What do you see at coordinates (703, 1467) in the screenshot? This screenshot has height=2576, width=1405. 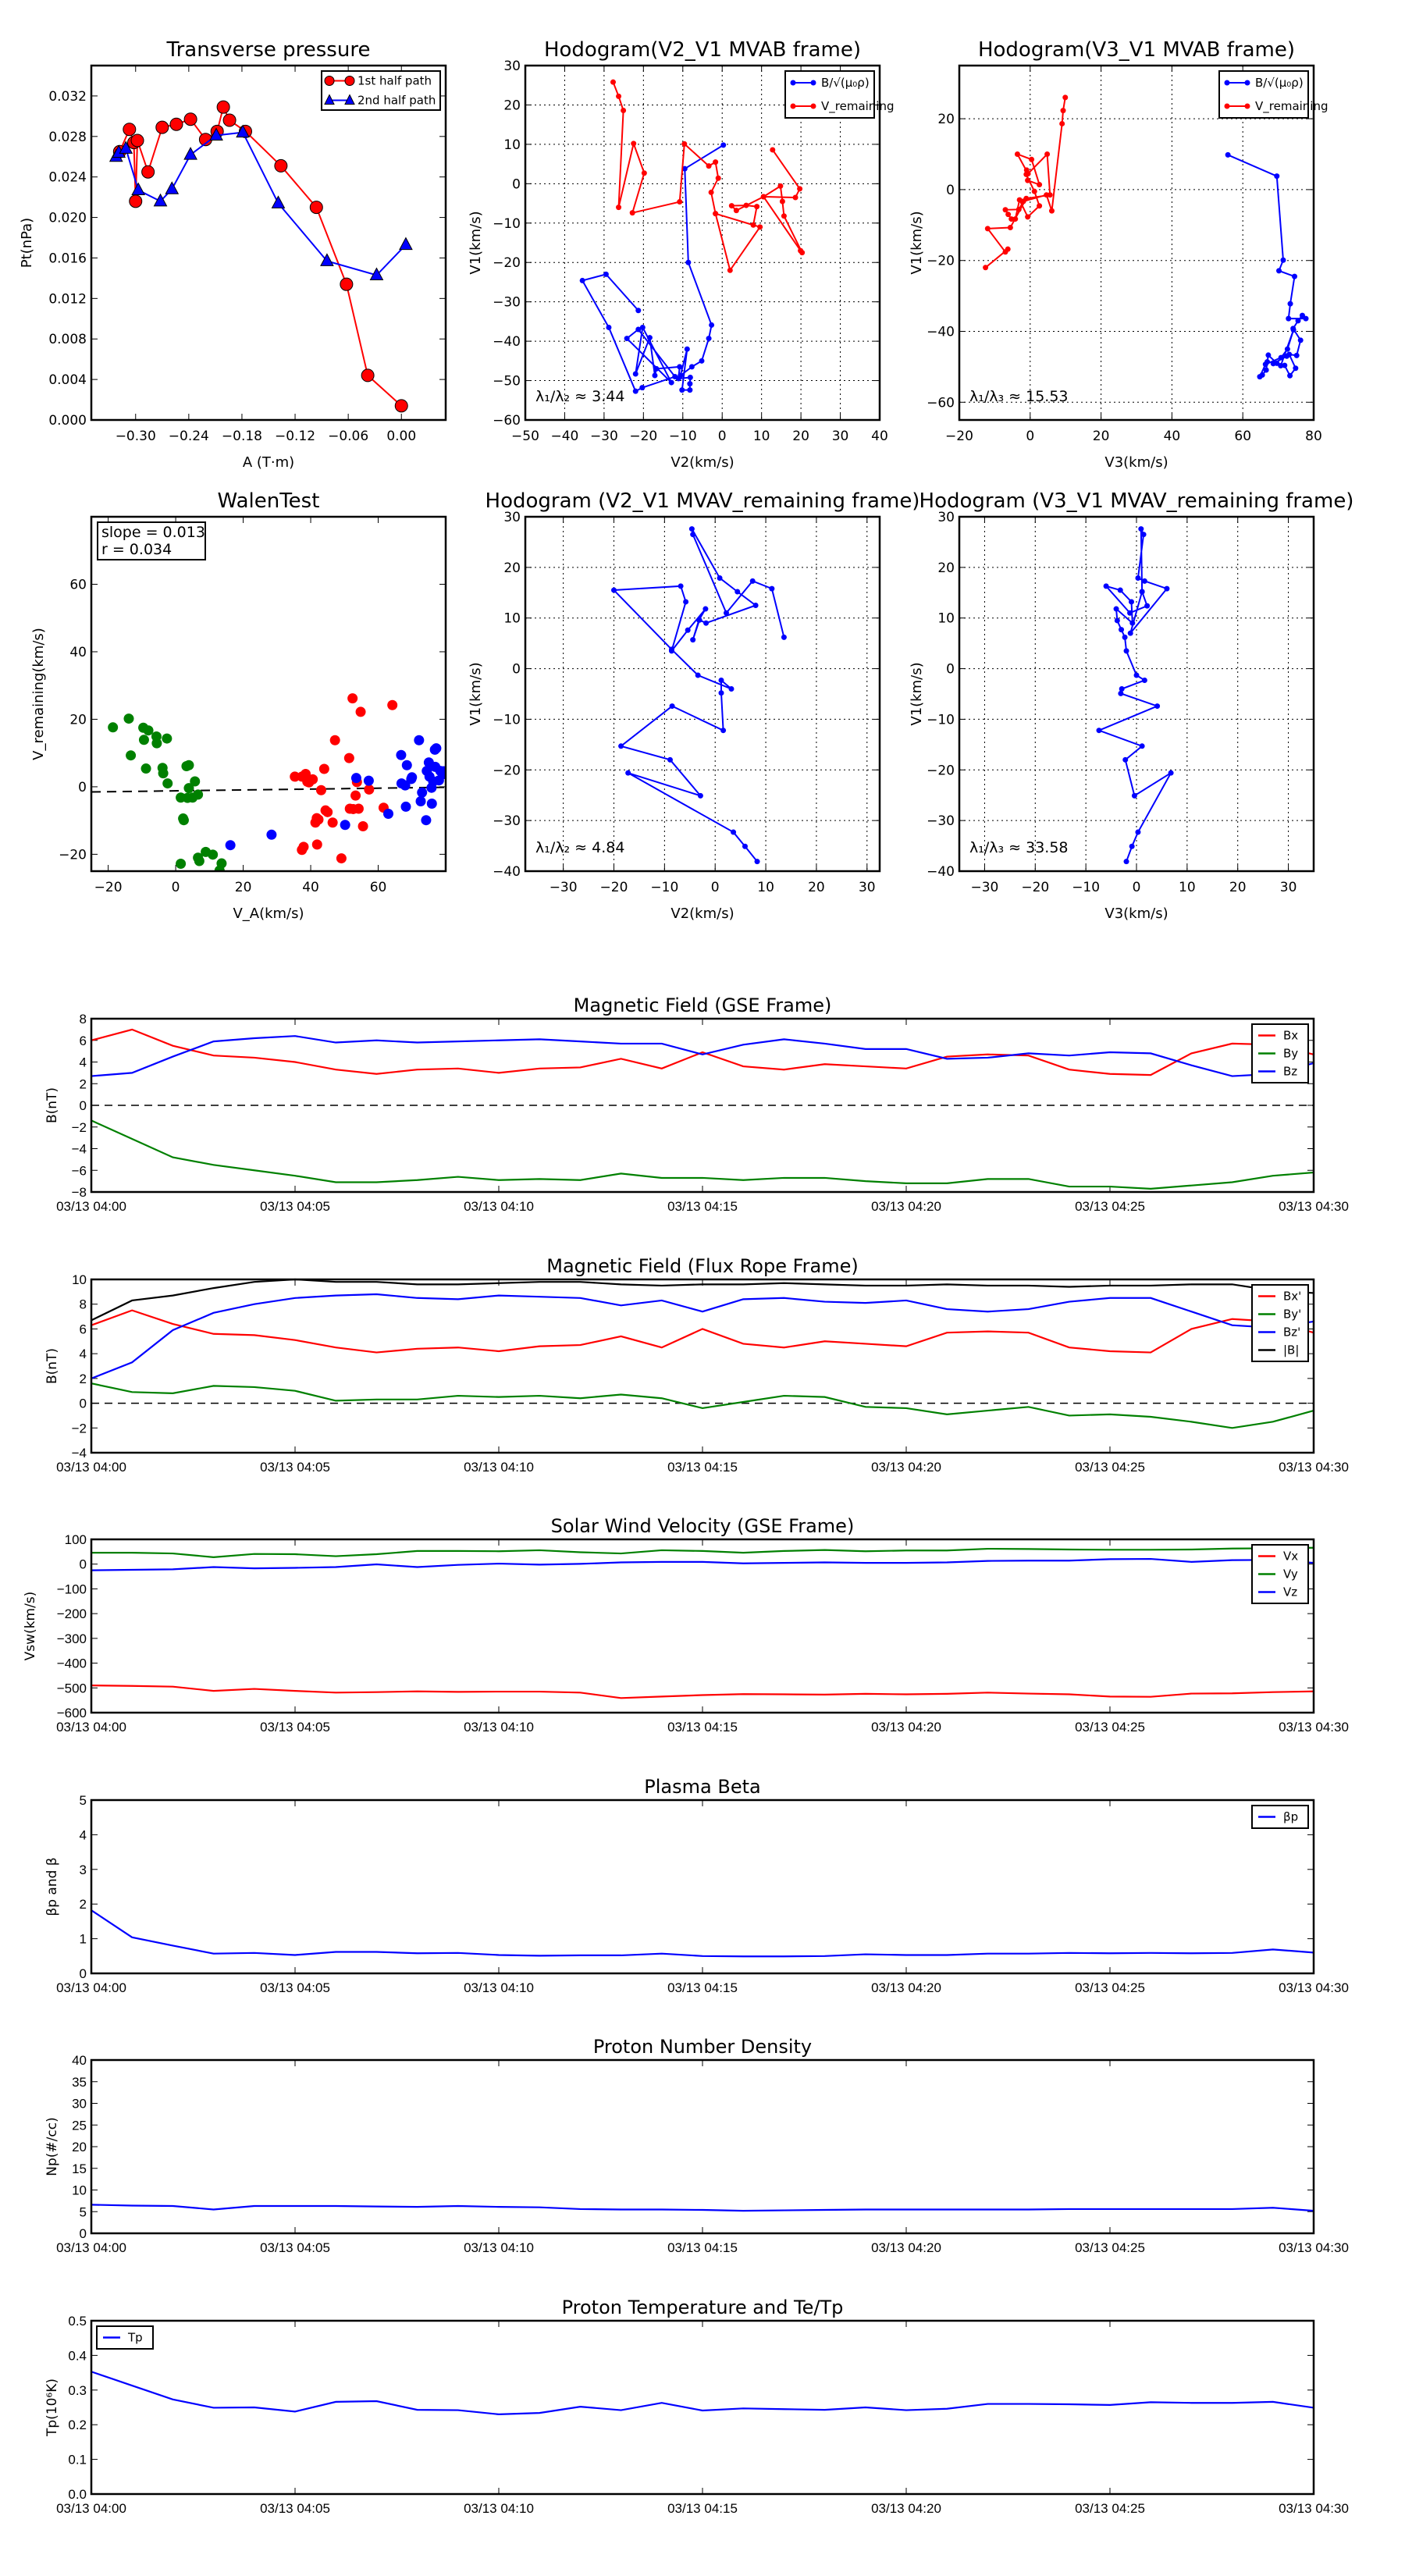 I see `x-tick-label: 03/13 04:15` at bounding box center [703, 1467].